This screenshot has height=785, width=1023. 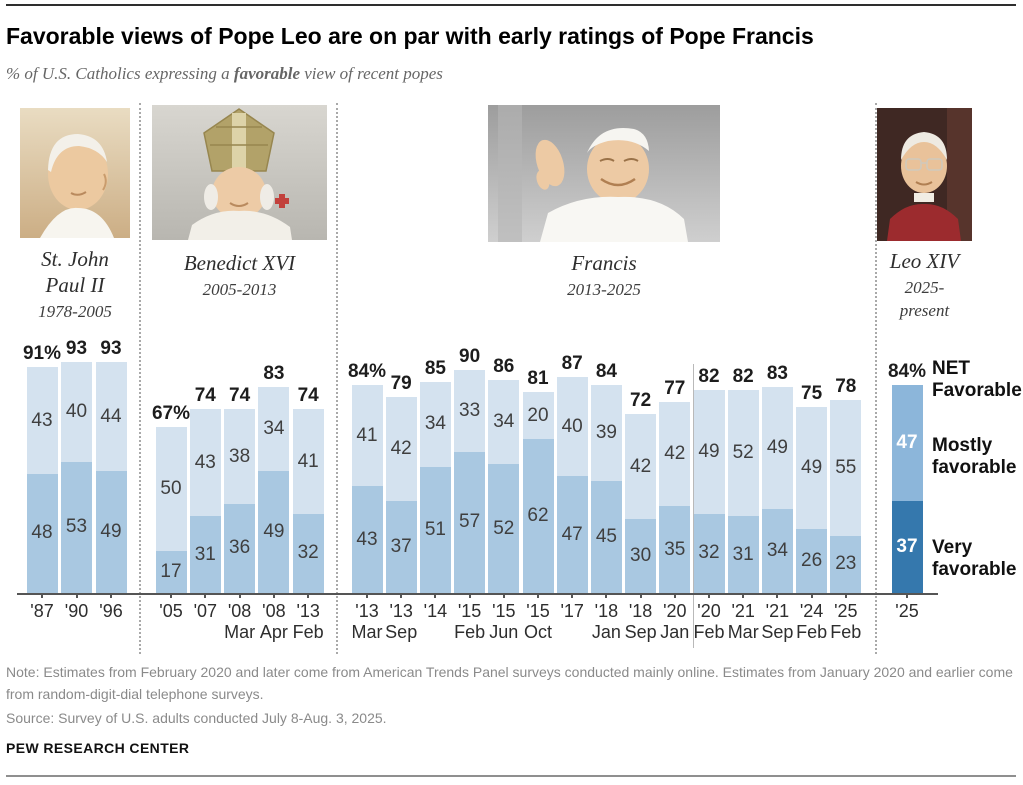 I want to click on bar-net-label: 72, so click(x=641, y=401).